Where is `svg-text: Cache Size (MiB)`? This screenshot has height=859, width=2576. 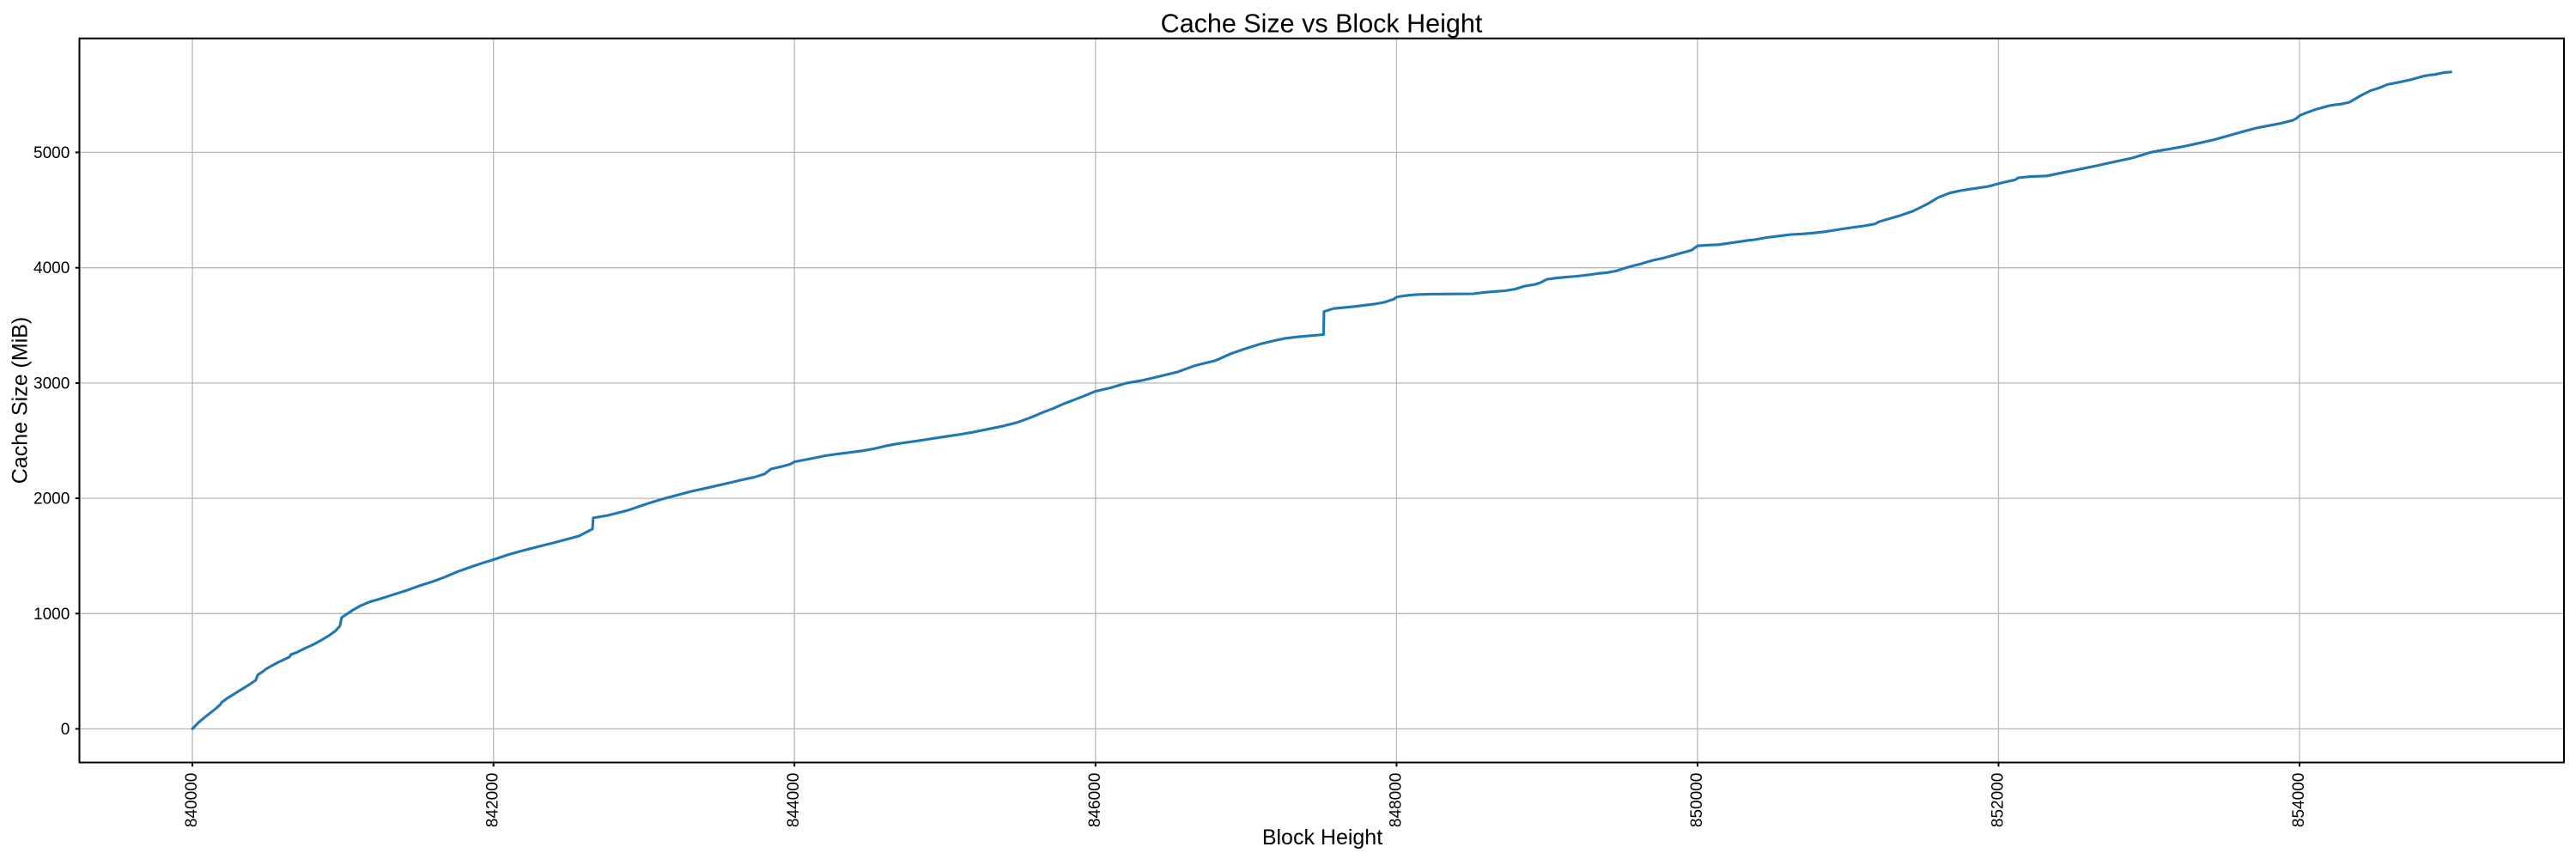
svg-text: Cache Size (MiB) is located at coordinates (21, 401).